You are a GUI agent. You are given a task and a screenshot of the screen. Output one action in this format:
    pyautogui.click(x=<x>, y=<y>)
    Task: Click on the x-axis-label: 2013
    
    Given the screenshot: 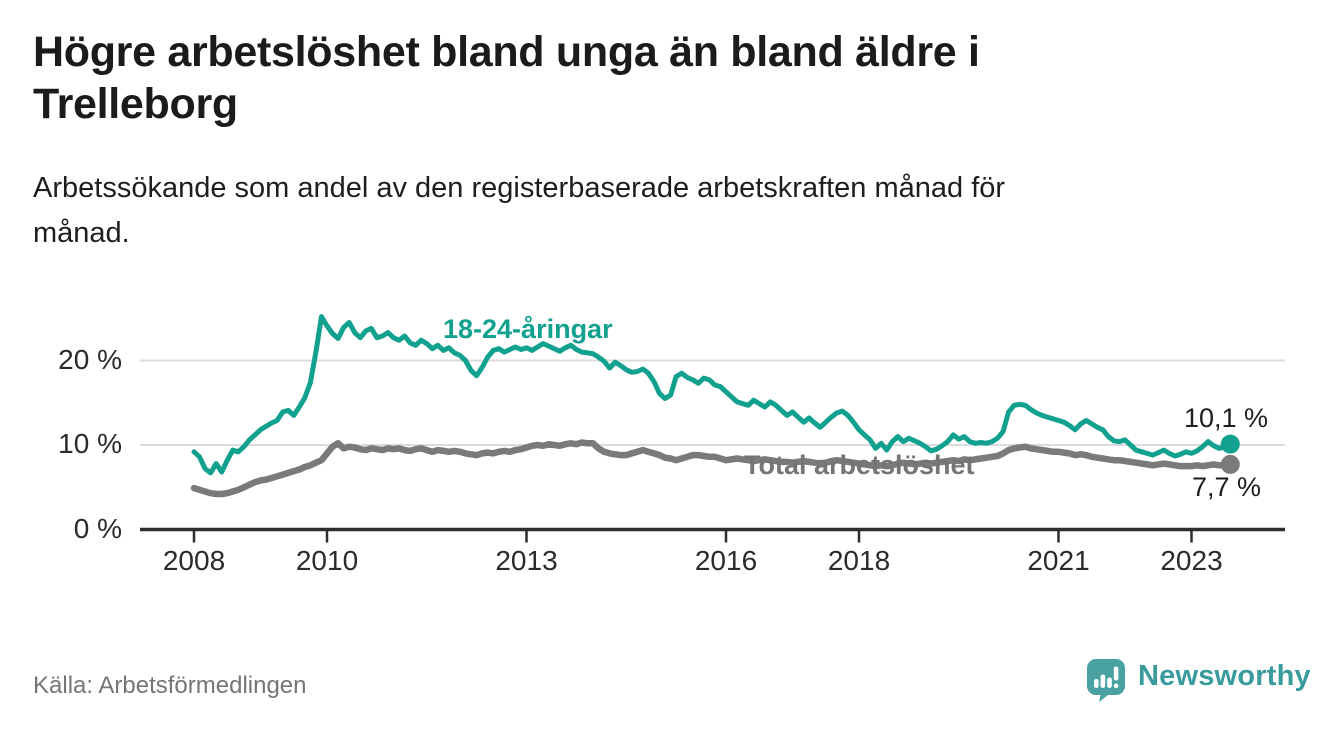 What is the action you would take?
    pyautogui.click(x=526, y=560)
    